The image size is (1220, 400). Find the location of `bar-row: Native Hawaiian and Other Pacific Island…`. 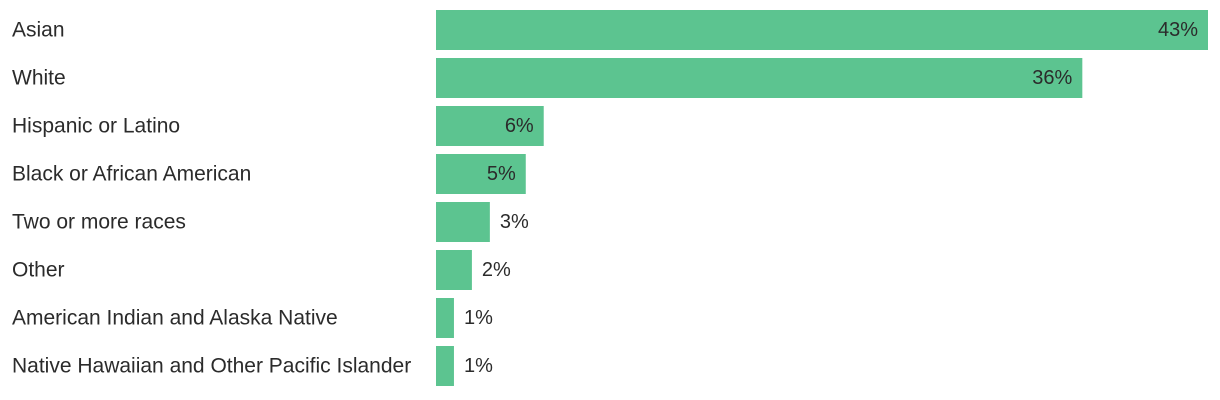

bar-row: Native Hawaiian and Other Pacific Island… is located at coordinates (252, 366).